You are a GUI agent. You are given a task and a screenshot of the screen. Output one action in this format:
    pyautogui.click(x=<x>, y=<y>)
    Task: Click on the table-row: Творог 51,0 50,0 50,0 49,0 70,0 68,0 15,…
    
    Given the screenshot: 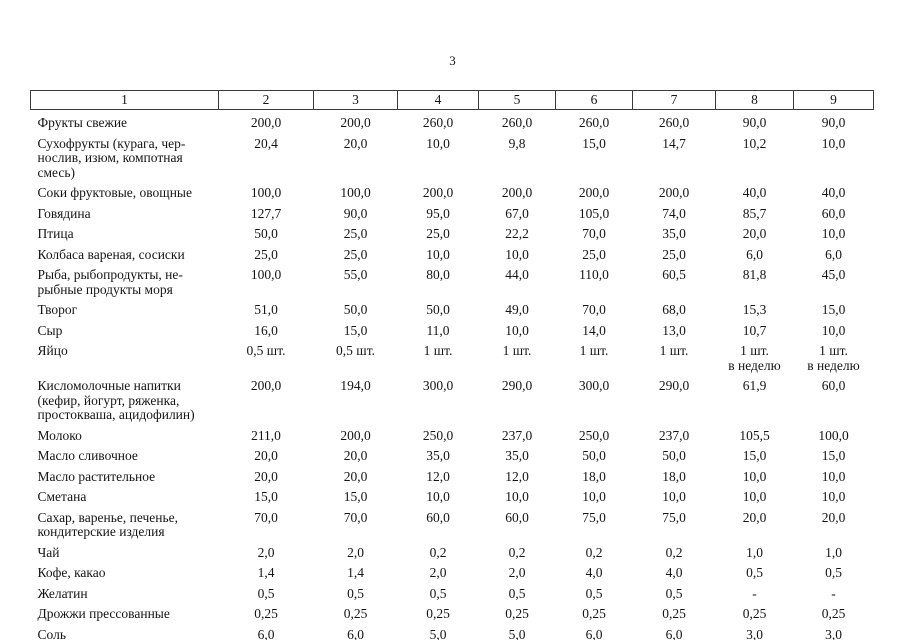 What is the action you would take?
    pyautogui.click(x=452, y=309)
    